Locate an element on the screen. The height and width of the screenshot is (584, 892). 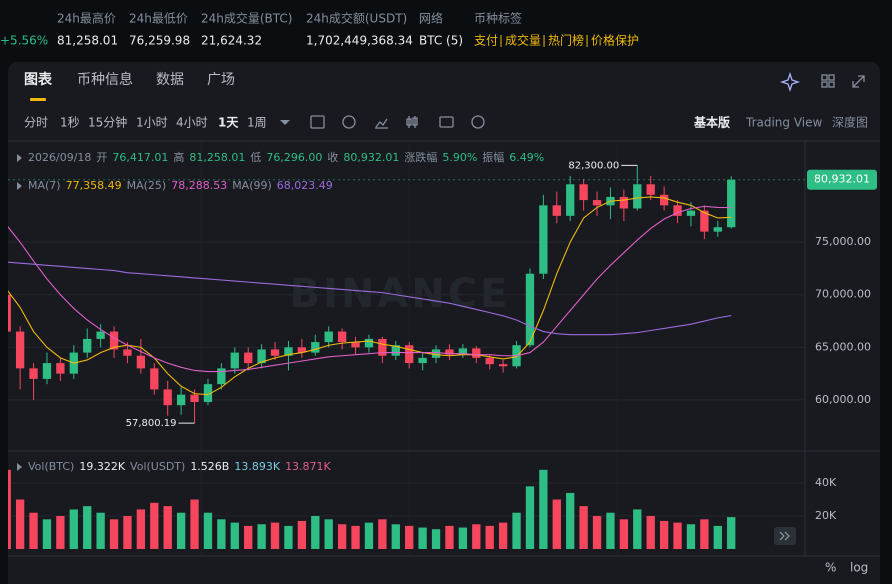
dropdown-arrow is located at coordinates (285, 122).